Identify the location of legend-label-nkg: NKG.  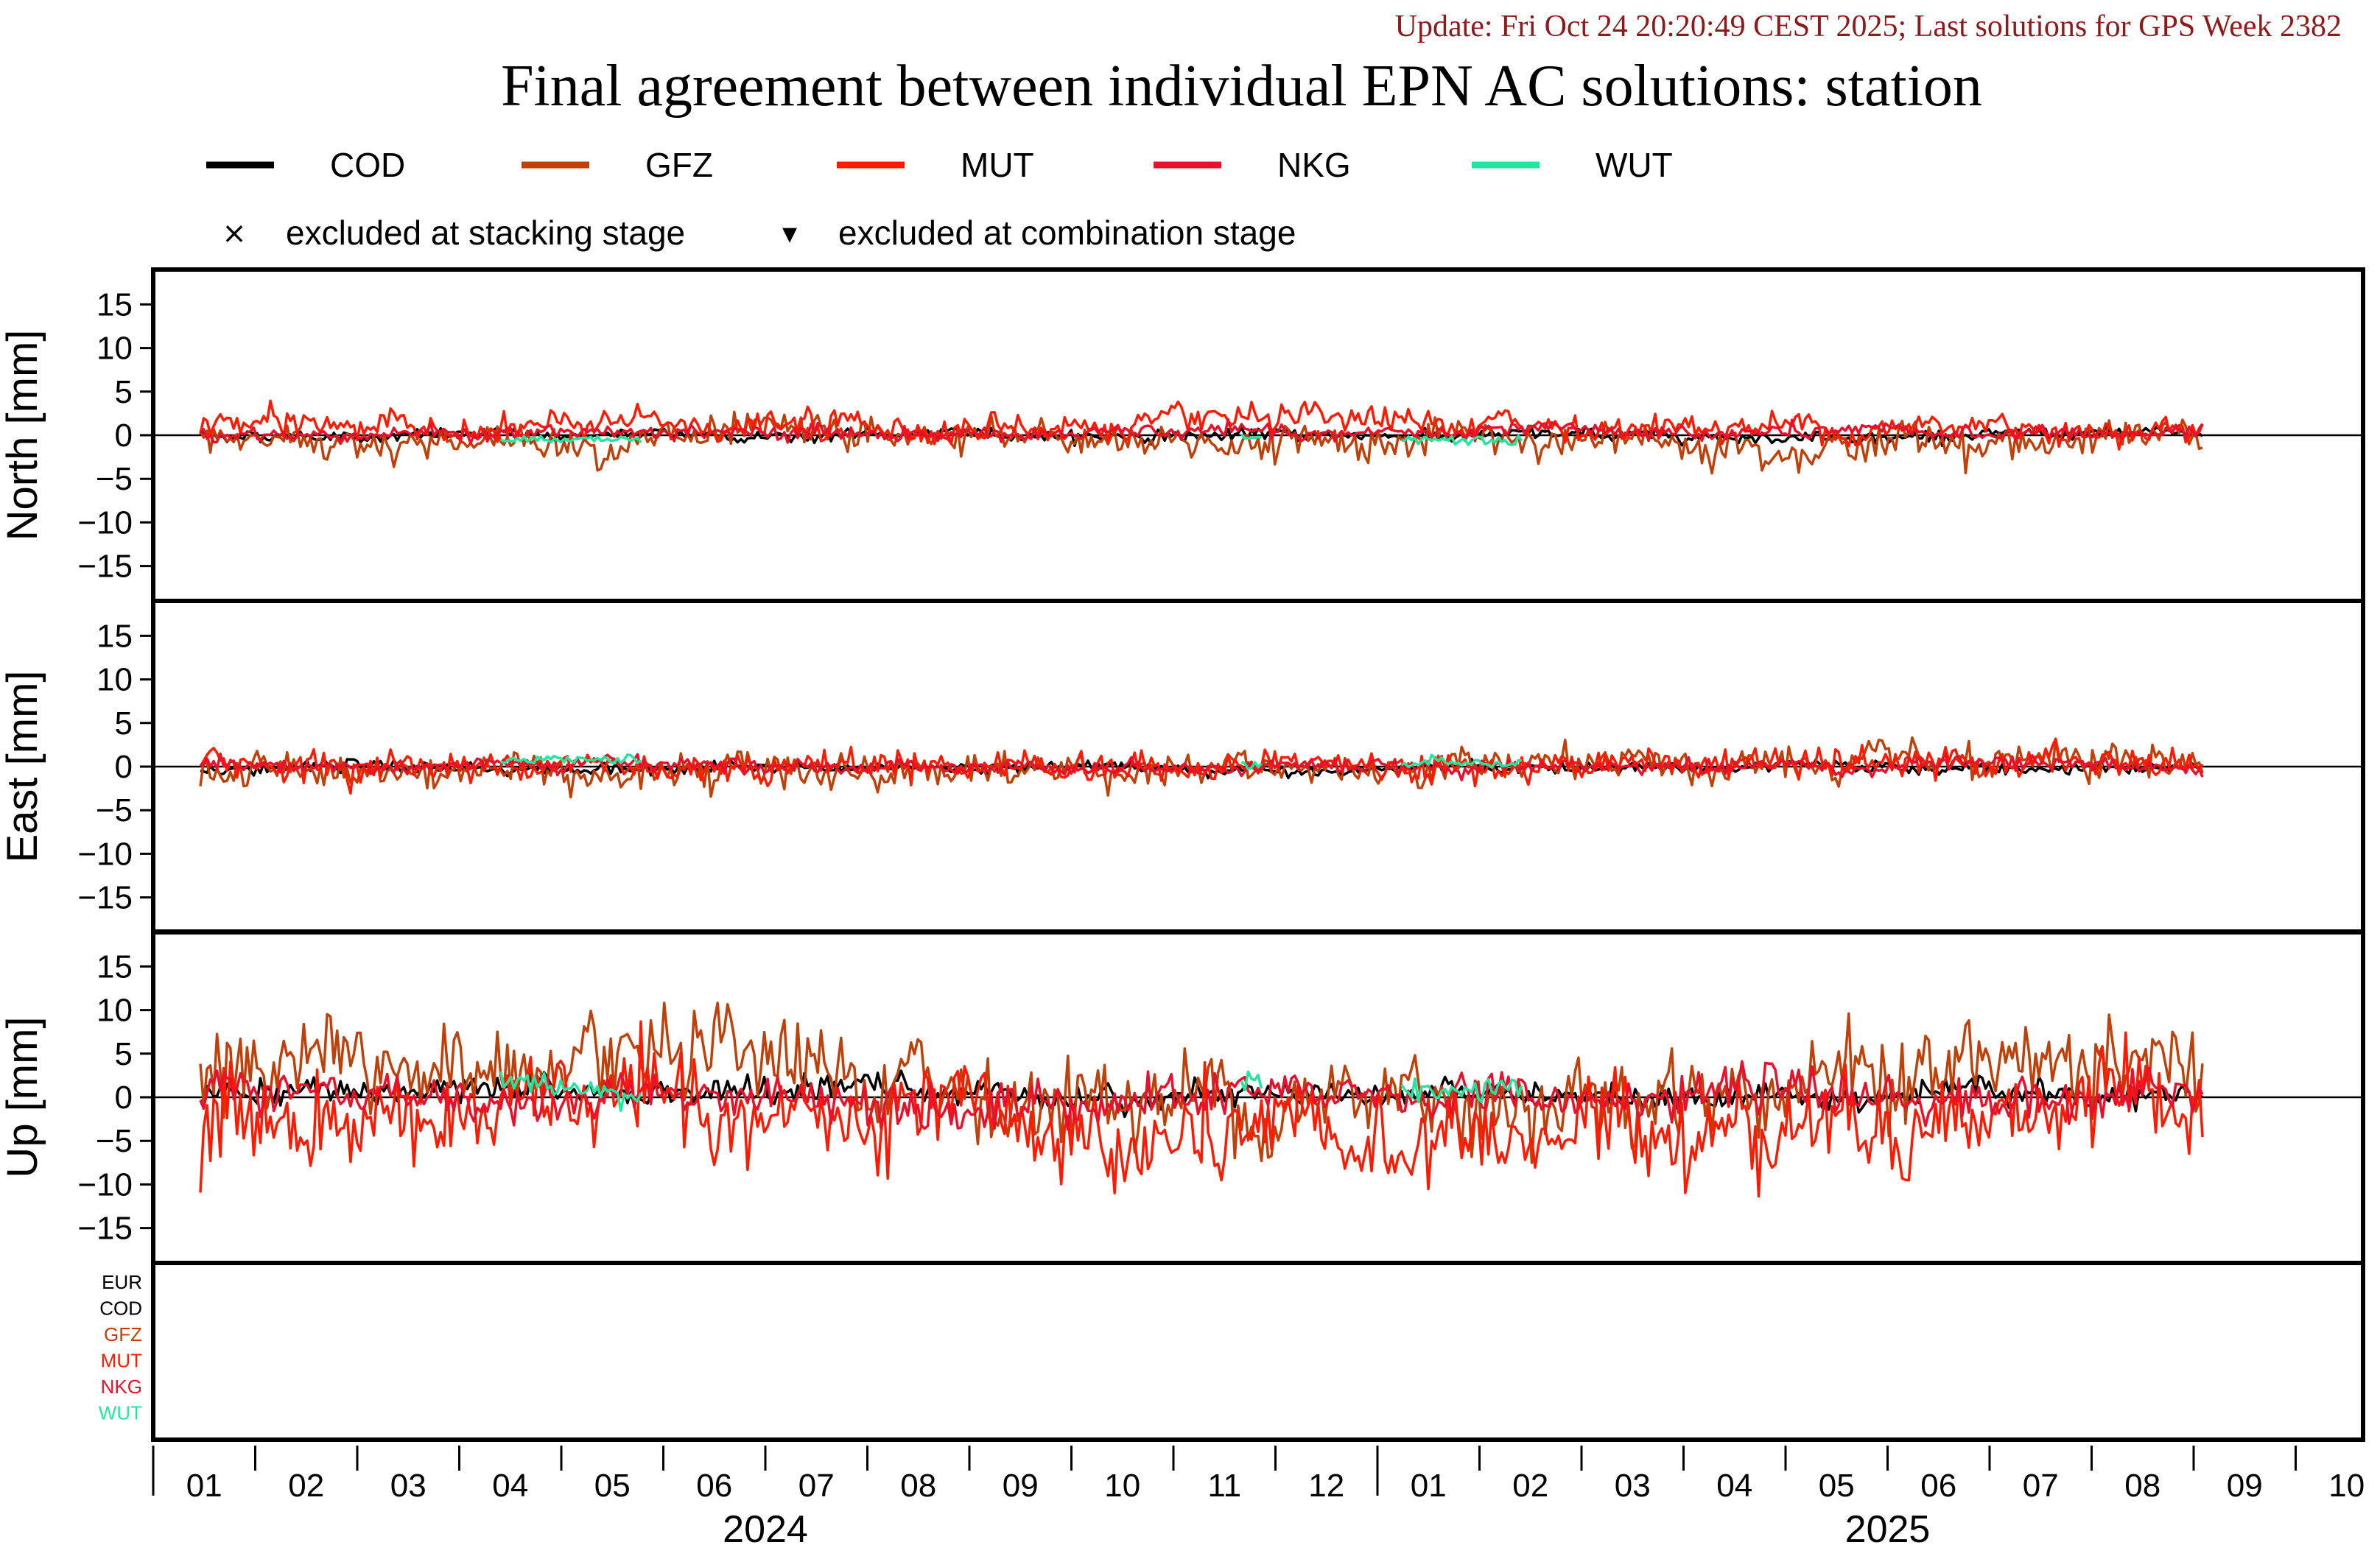
(1314, 165).